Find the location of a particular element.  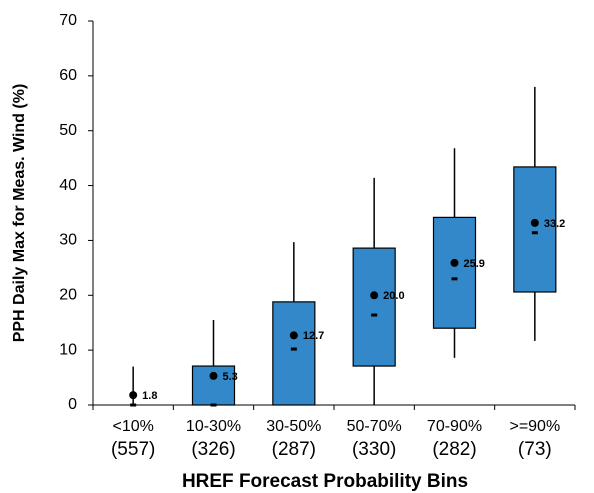

category-count: (287) is located at coordinates (294, 449).